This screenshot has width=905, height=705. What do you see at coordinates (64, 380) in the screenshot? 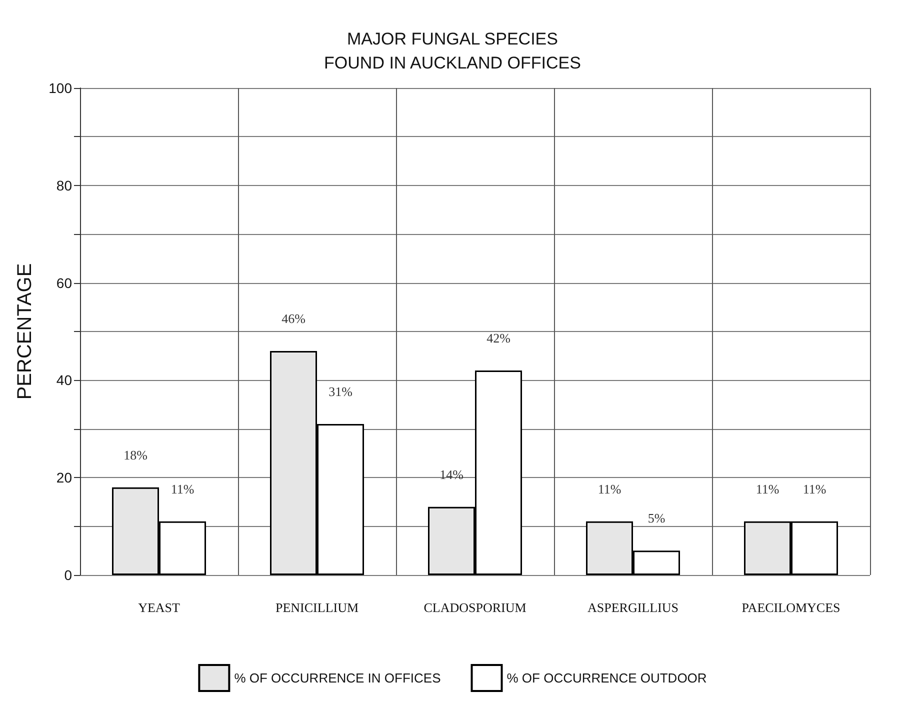
I see `y-tick-label: 40` at bounding box center [64, 380].